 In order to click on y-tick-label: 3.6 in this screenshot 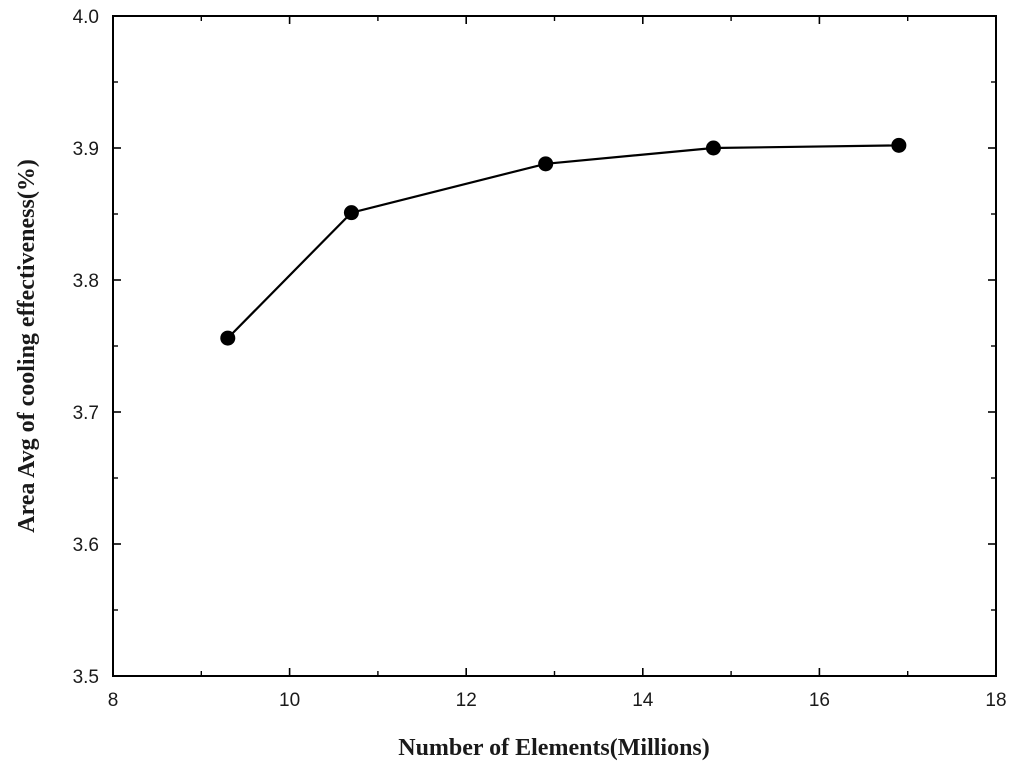, I will do `click(86, 545)`.